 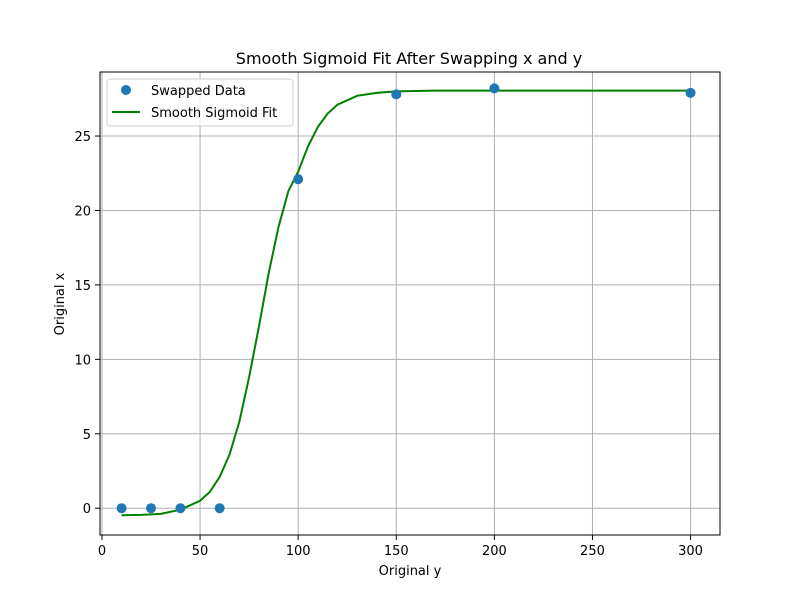 I want to click on y-axis-label: Original x, so click(x=60, y=303).